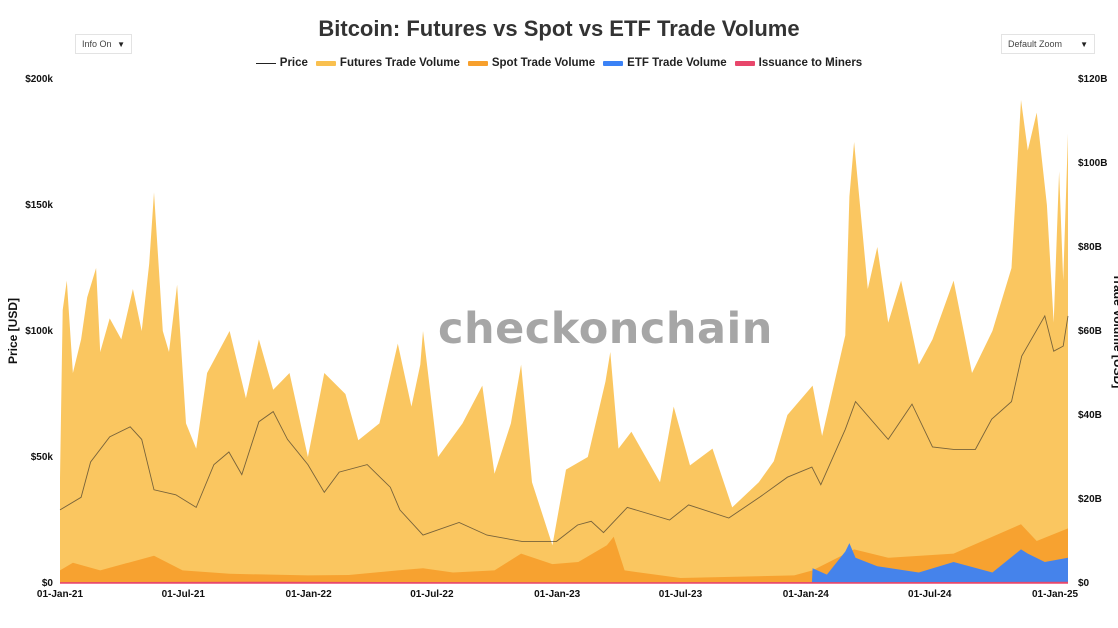  Describe the element at coordinates (39, 79) in the screenshot. I see `y-left-tick-label: $200k` at that location.